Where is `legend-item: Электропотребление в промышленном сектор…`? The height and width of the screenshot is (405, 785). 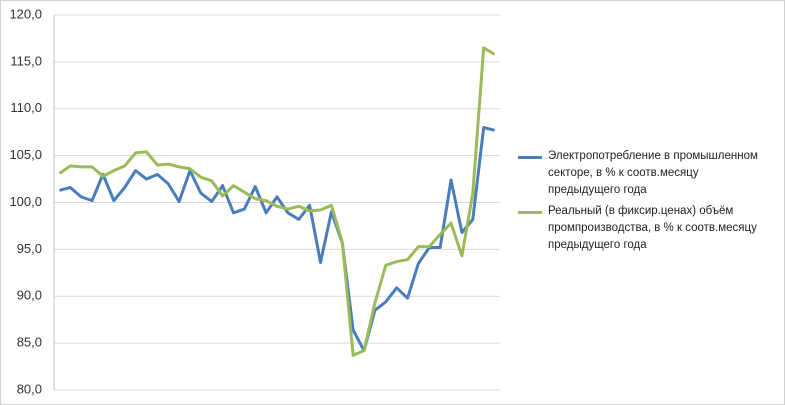 legend-item: Электропотребление в промышленном сектор… is located at coordinates (643, 173).